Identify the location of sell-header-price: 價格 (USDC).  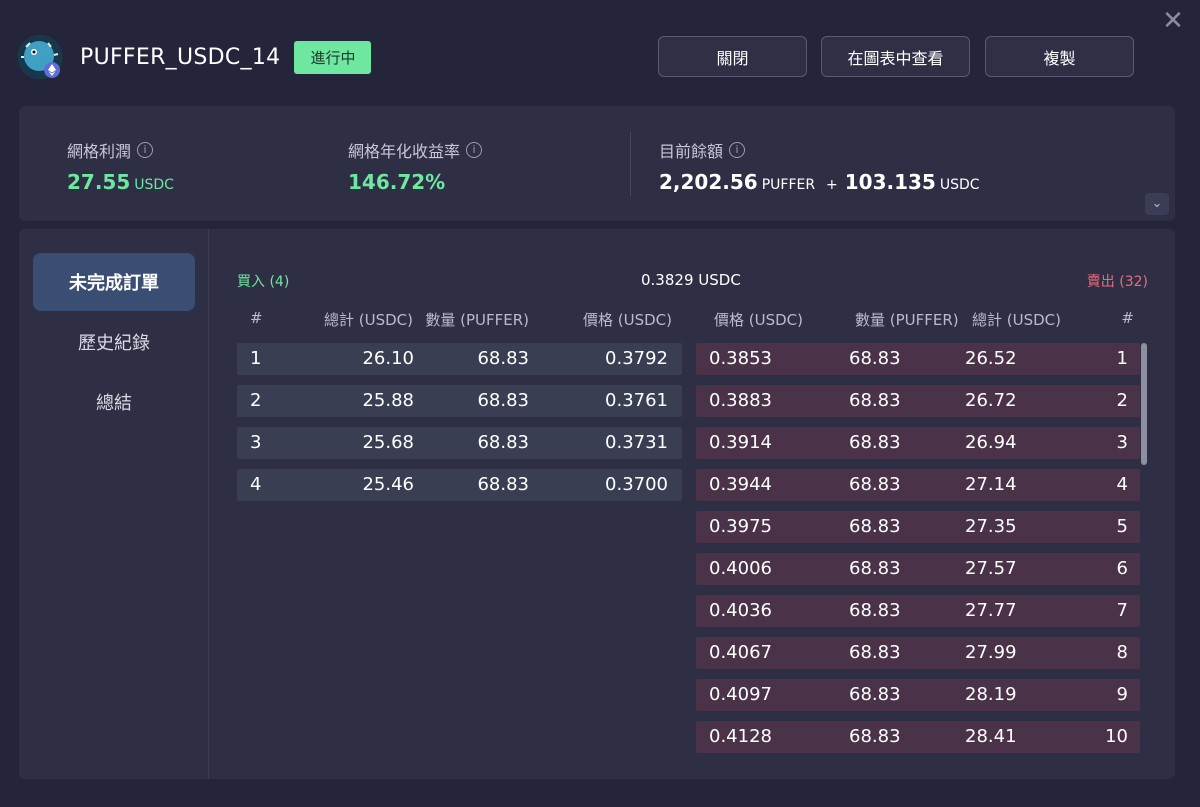
(758, 320).